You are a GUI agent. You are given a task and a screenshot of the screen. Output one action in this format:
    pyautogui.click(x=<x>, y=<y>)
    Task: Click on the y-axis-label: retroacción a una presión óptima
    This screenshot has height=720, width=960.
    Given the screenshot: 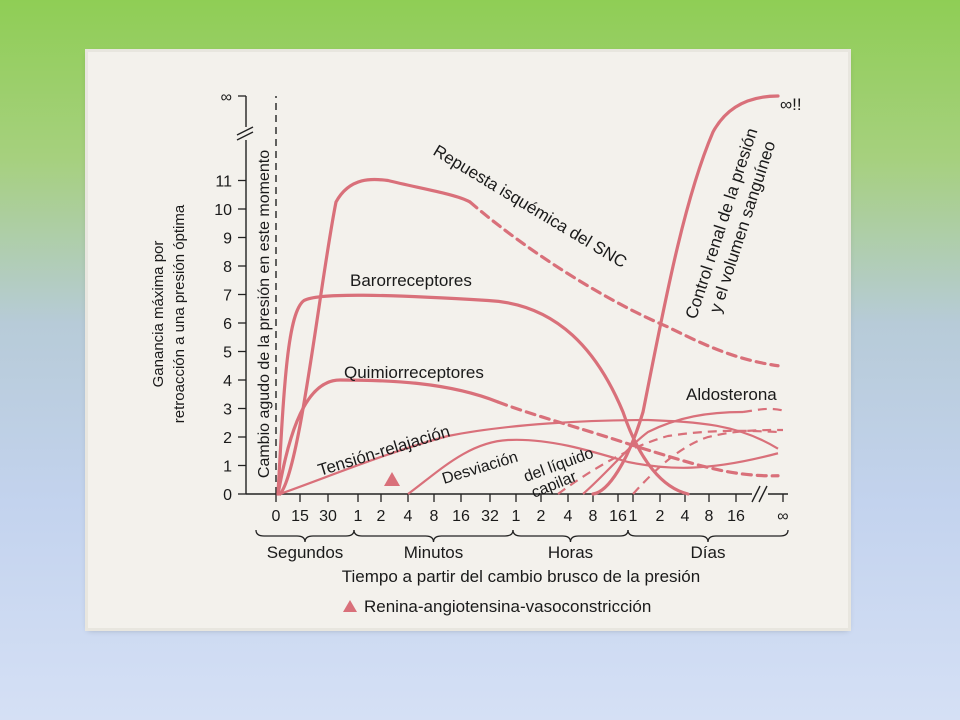 What is the action you would take?
    pyautogui.click(x=179, y=313)
    